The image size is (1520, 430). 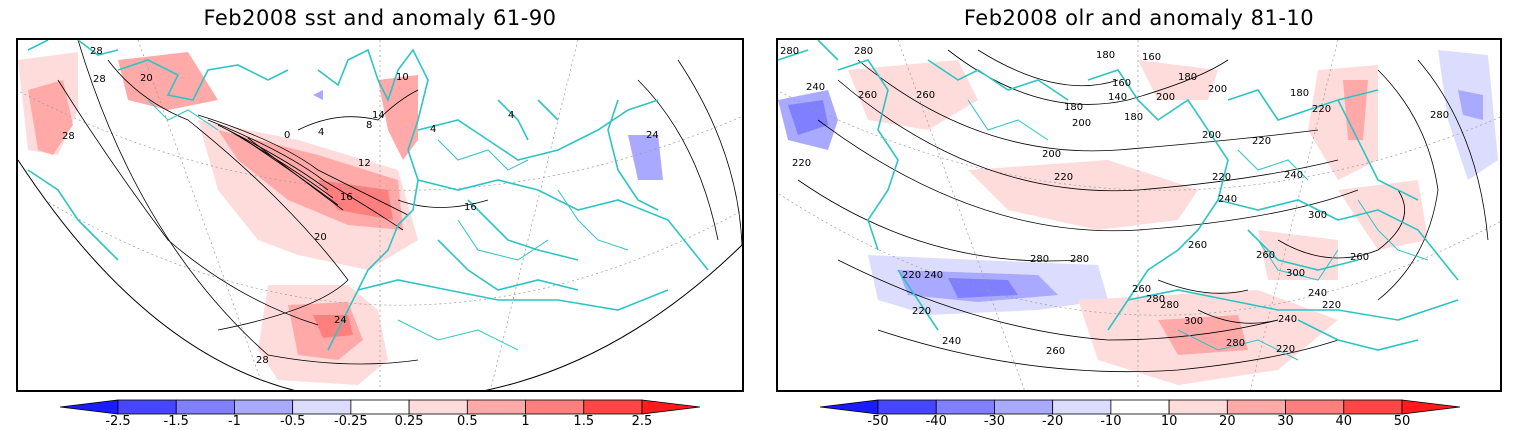 What do you see at coordinates (1344, 421) in the screenshot?
I see `colorbar-tick-label: 40` at bounding box center [1344, 421].